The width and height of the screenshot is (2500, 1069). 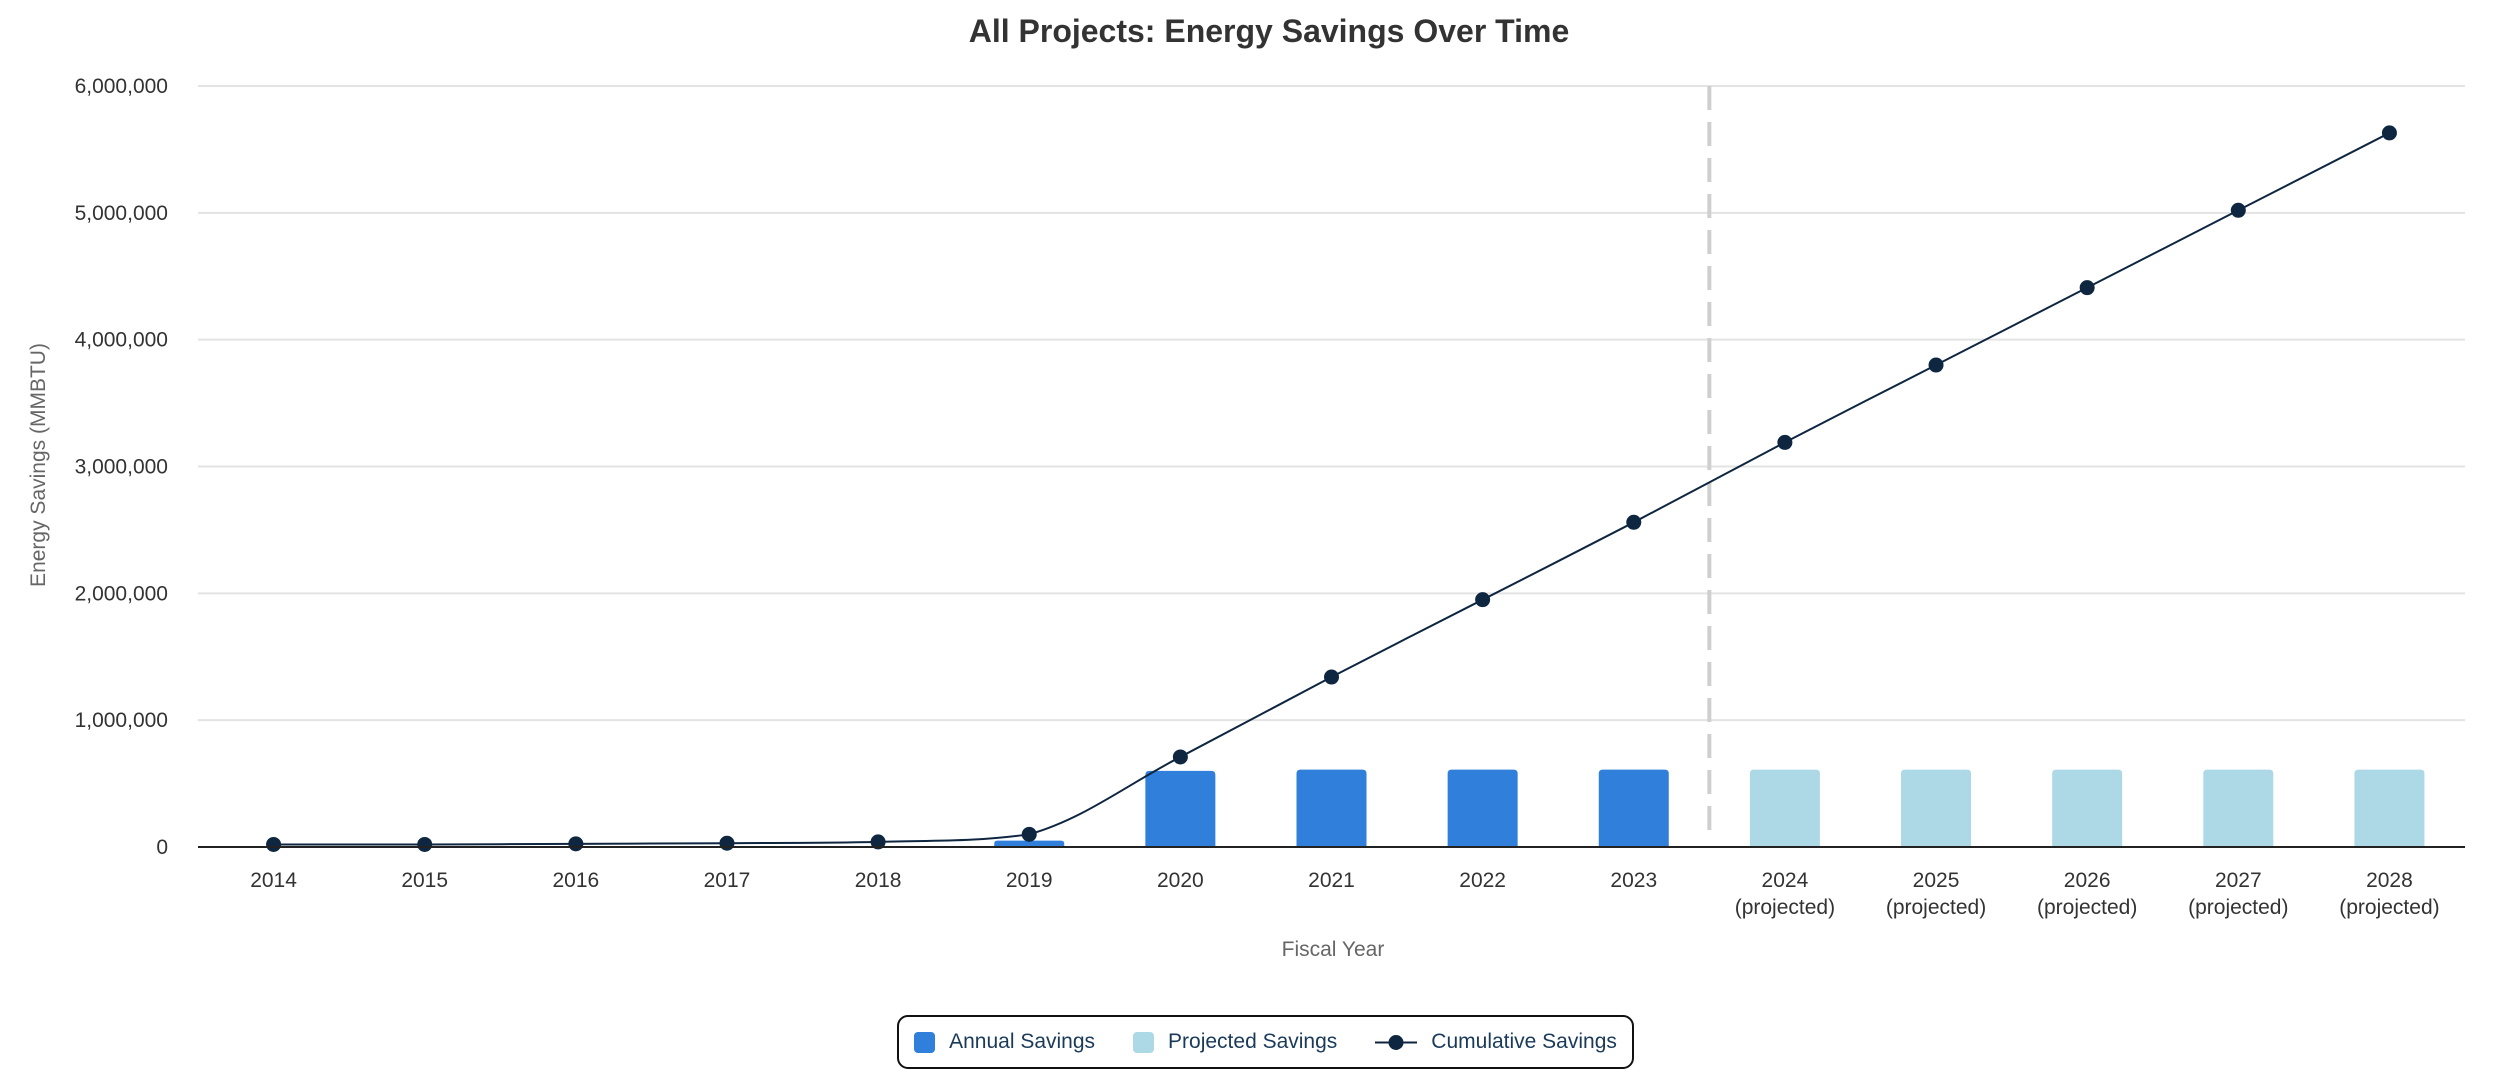 What do you see at coordinates (1144, 1042) in the screenshot?
I see `projected-swatch` at bounding box center [1144, 1042].